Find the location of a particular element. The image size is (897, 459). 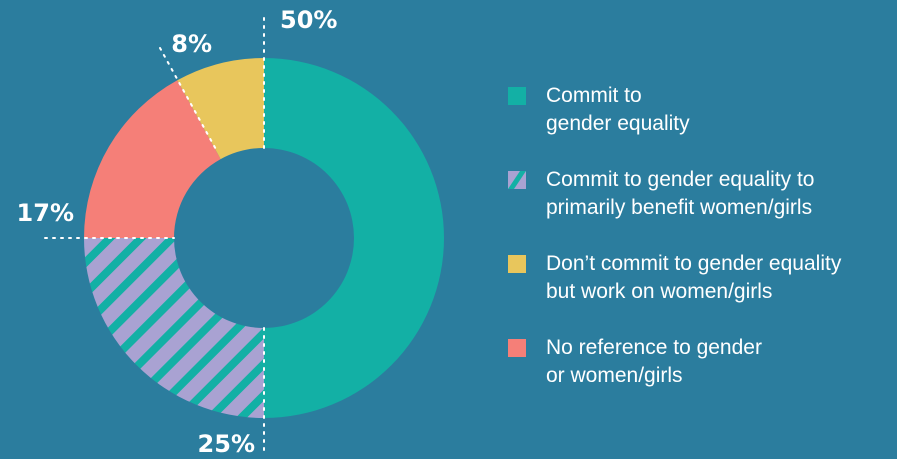

value-label-dont-commit: 8% is located at coordinates (191, 44).